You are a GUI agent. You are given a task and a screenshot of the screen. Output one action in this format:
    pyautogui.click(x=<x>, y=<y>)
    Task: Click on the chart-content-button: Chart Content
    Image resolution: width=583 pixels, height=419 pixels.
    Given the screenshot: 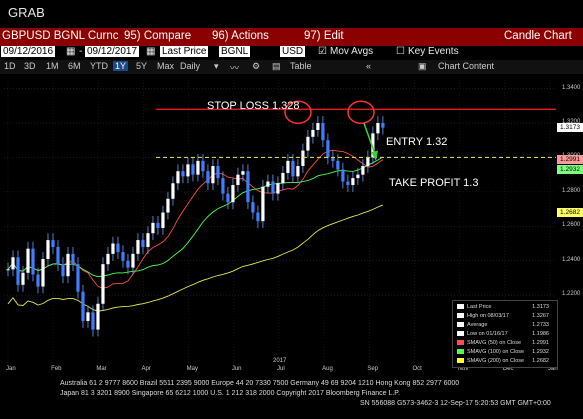 What is the action you would take?
    pyautogui.click(x=466, y=66)
    